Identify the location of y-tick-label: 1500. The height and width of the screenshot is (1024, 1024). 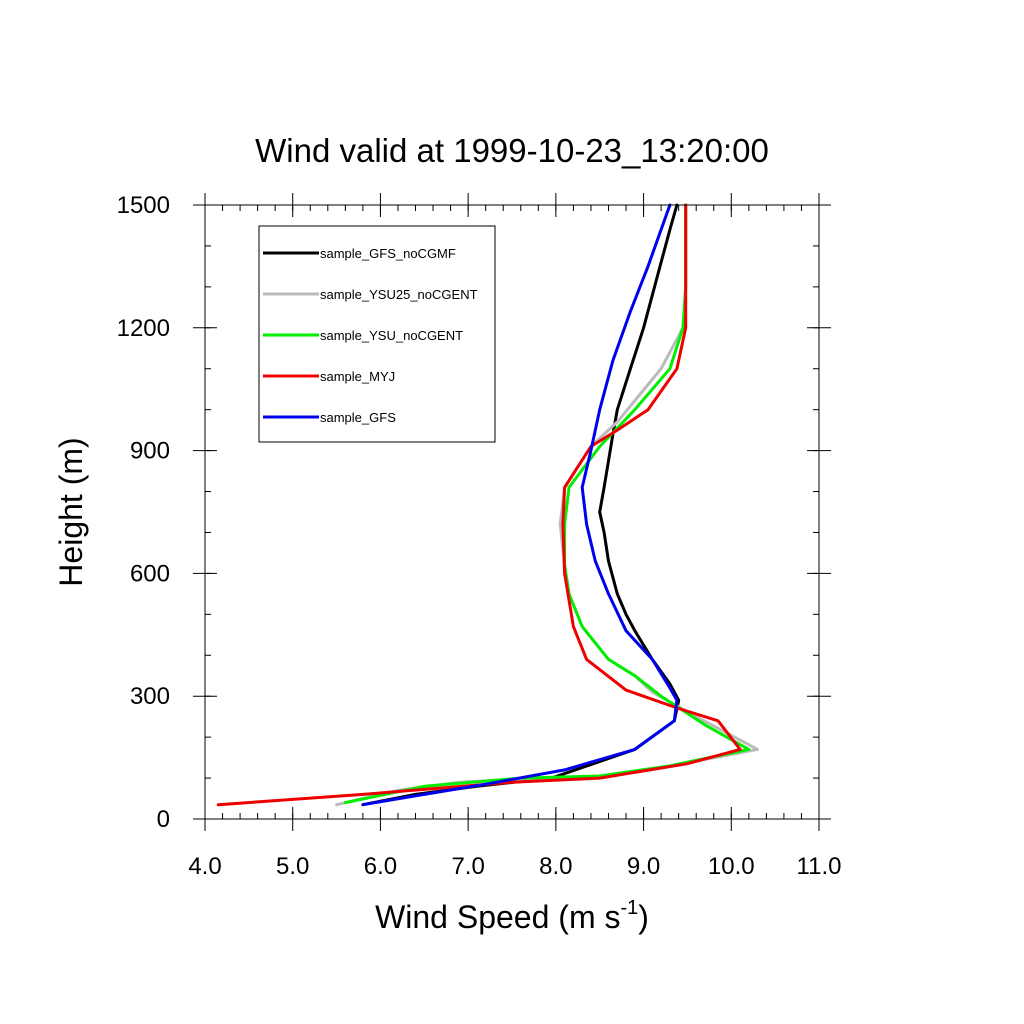
(143, 205).